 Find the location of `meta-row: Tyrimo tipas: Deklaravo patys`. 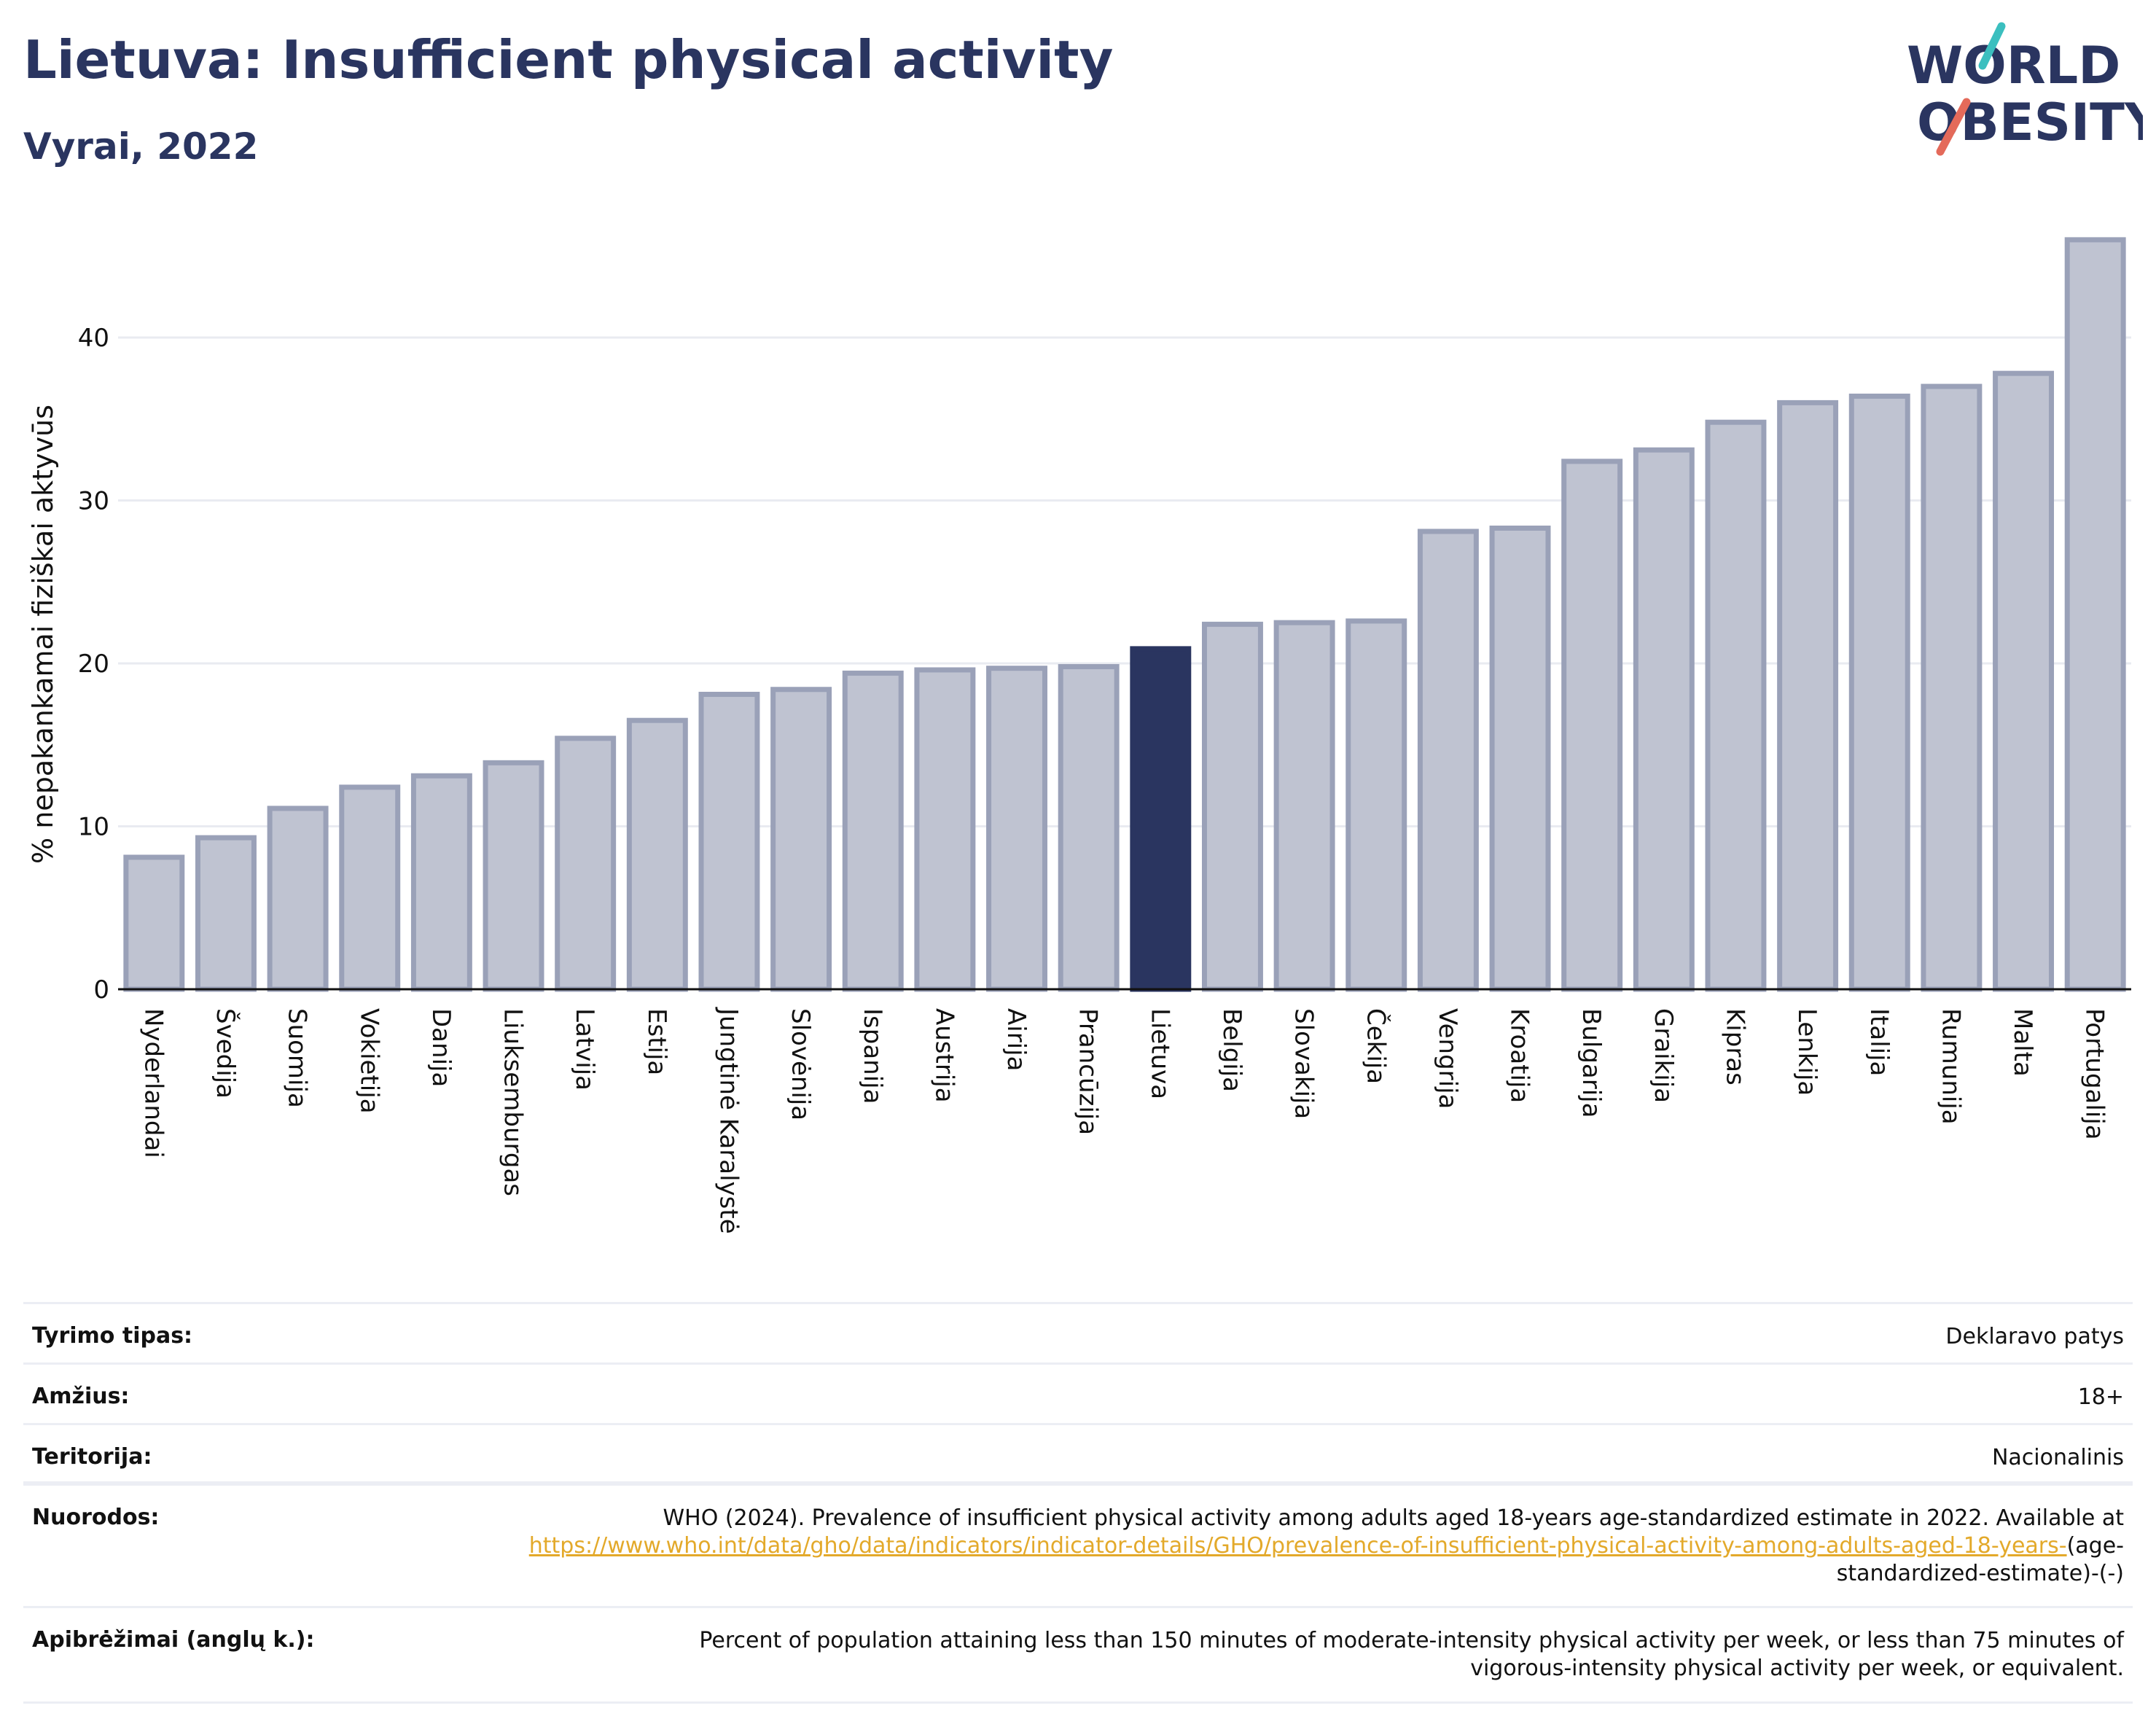

meta-row: Tyrimo tipas: Deklaravo patys is located at coordinates (1078, 1332).